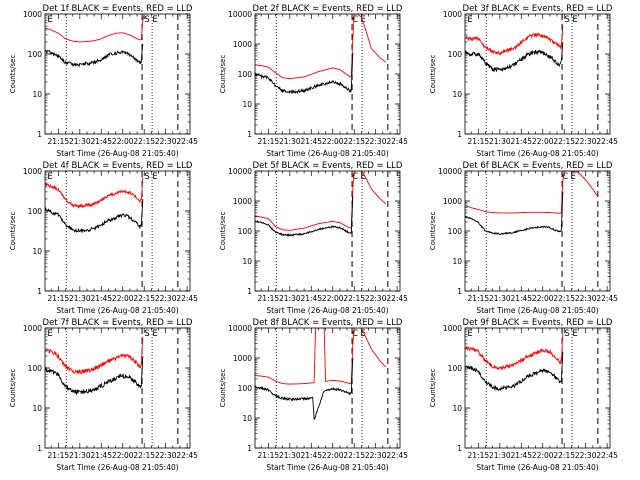  What do you see at coordinates (118, 323) in the screenshot?
I see `panel-title: Det 7f BLACK = Events, RED = LLD` at bounding box center [118, 323].